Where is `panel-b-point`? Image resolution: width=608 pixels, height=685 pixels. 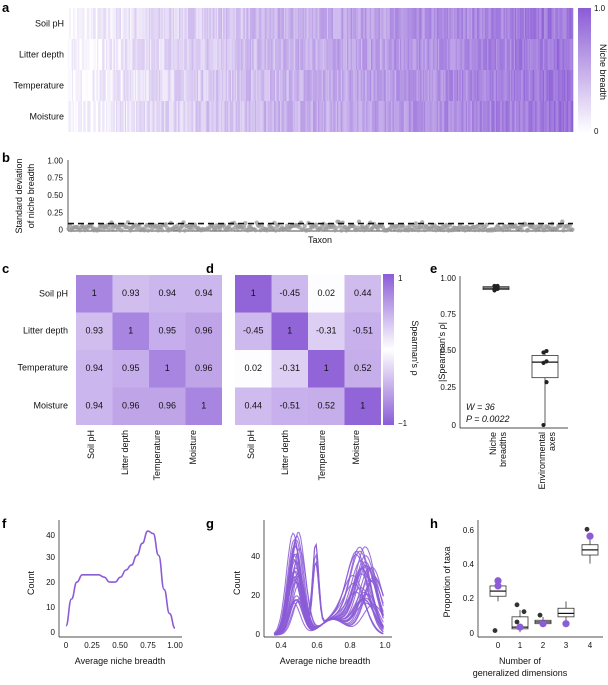 panel-b-point is located at coordinates (562, 221).